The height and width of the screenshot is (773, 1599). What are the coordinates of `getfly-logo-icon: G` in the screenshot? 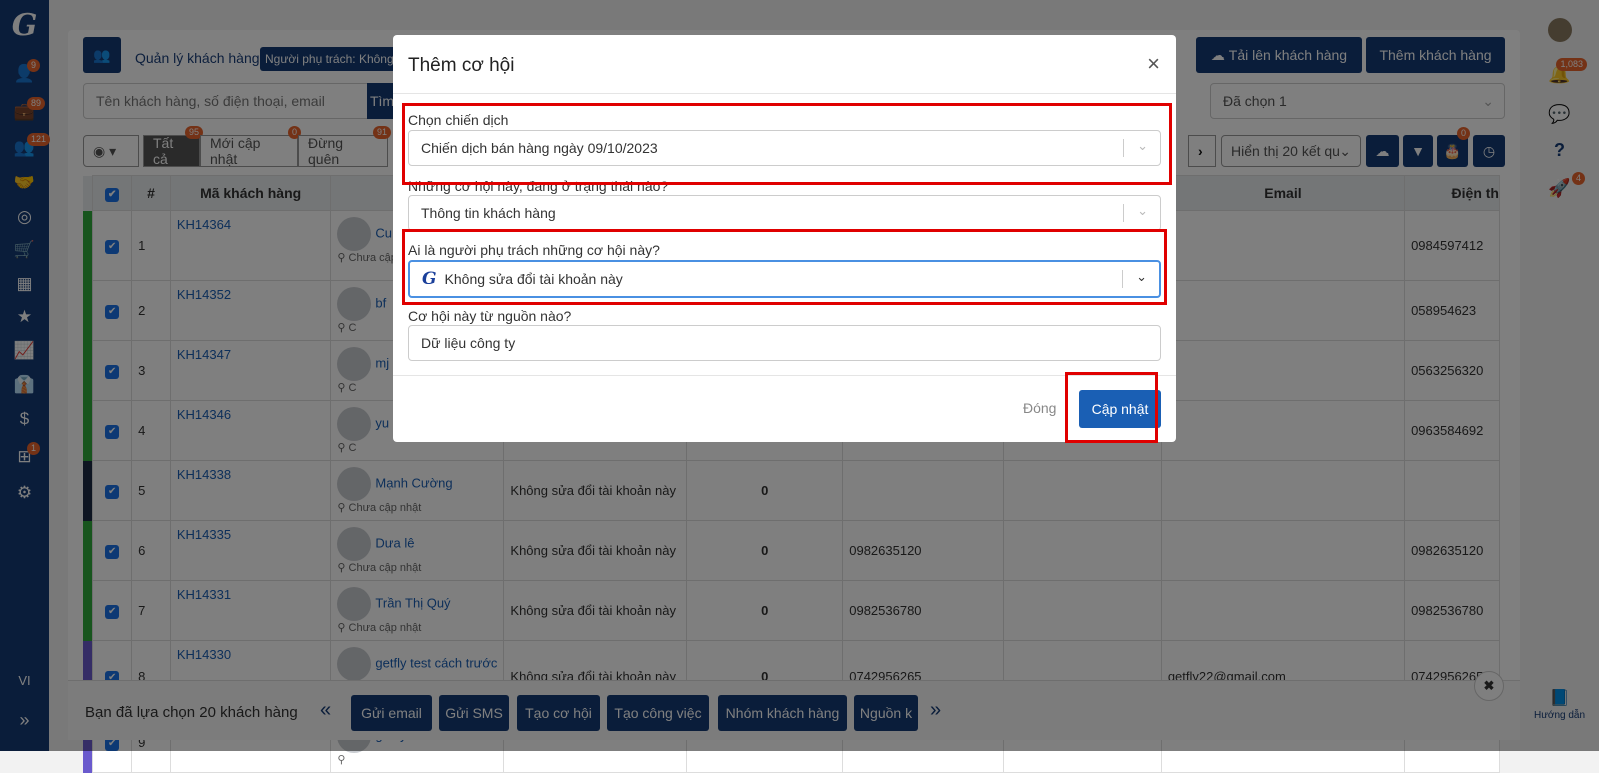 It's located at (429, 279).